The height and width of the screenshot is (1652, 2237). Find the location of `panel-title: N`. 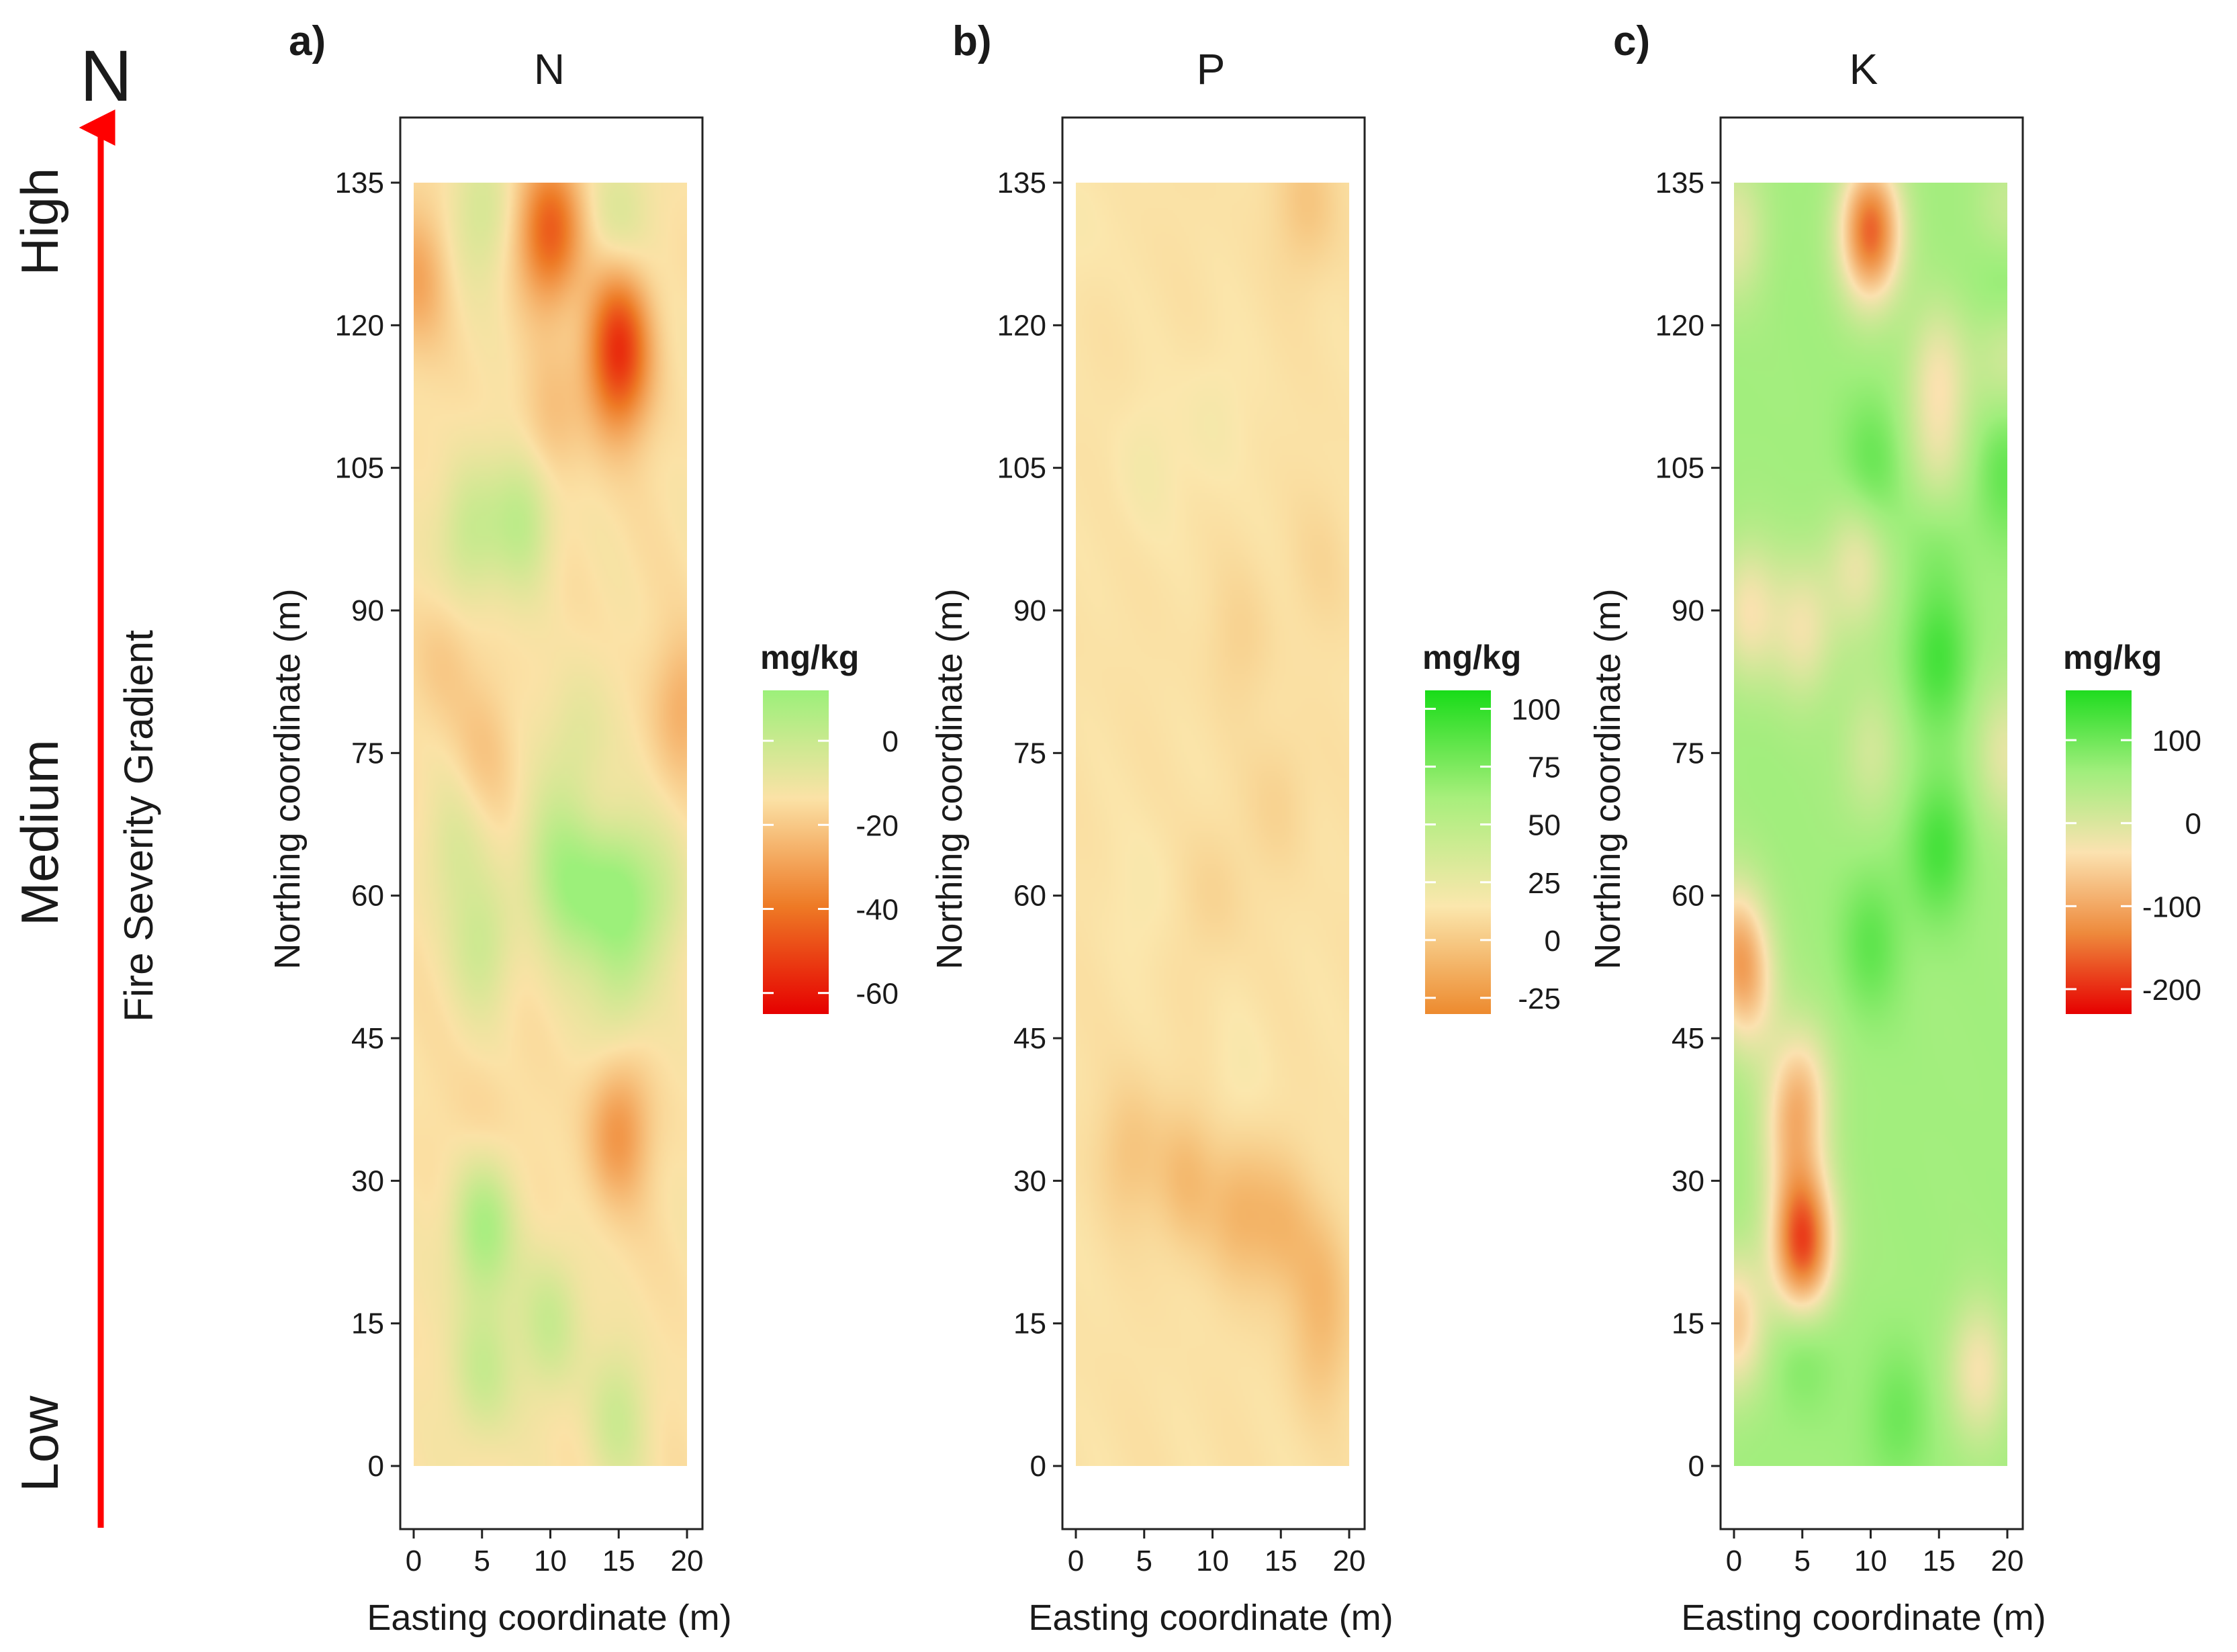

panel-title: N is located at coordinates (549, 69).